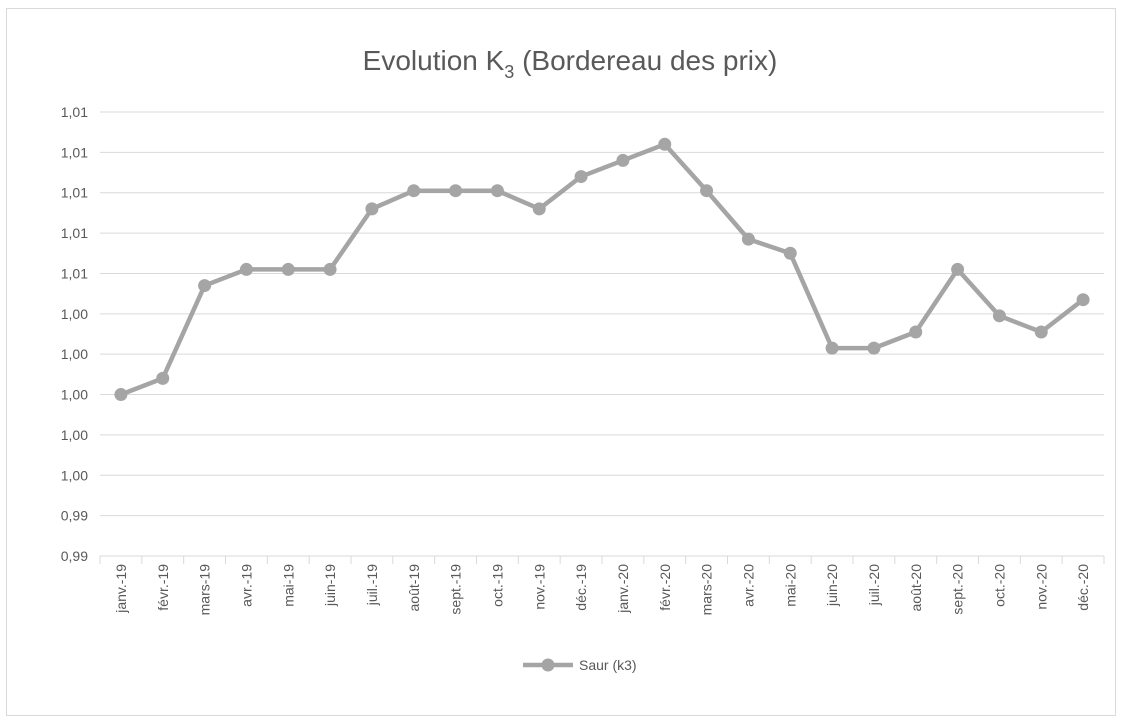  What do you see at coordinates (434, 60) in the screenshot?
I see `title-main: Evolution K` at bounding box center [434, 60].